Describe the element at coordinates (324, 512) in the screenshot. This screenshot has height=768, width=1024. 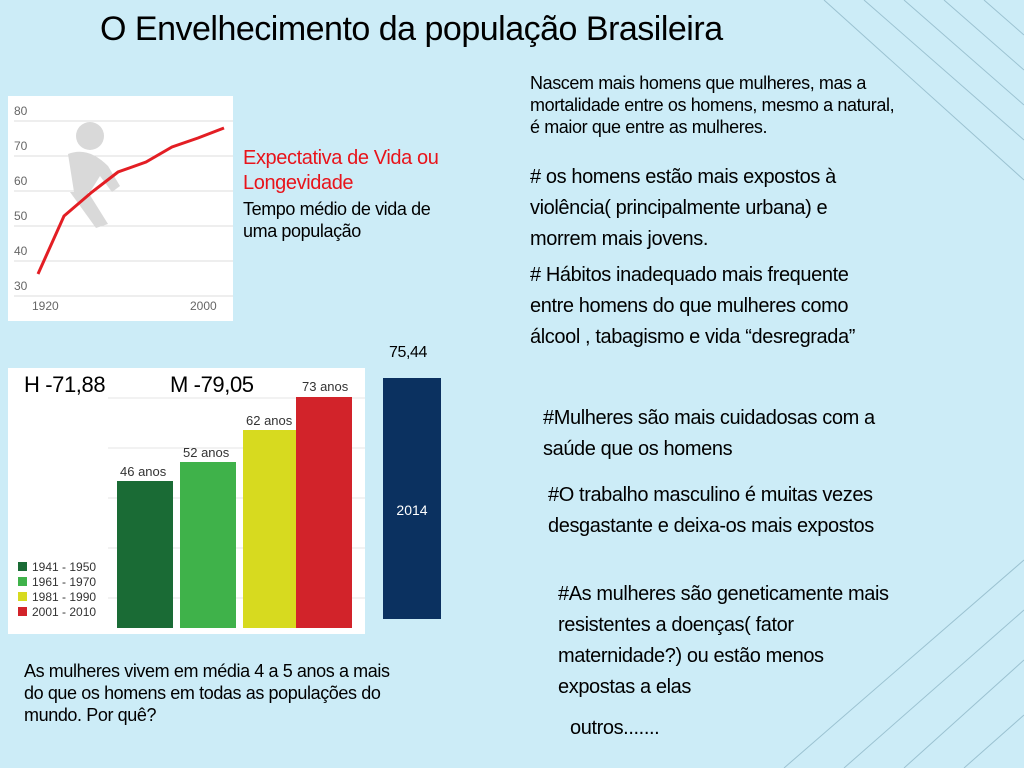
I see `bar-2001-2010` at that location.